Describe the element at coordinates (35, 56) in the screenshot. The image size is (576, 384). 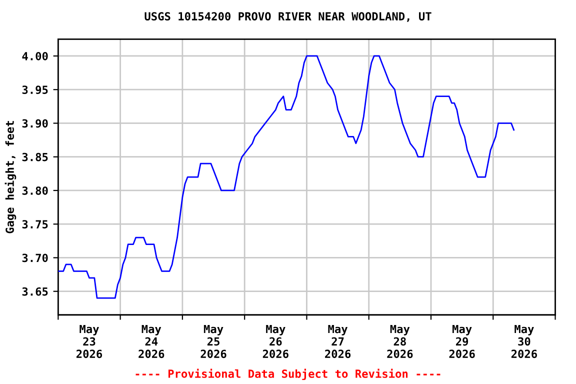
I see `y-tick-label: 4.00` at that location.